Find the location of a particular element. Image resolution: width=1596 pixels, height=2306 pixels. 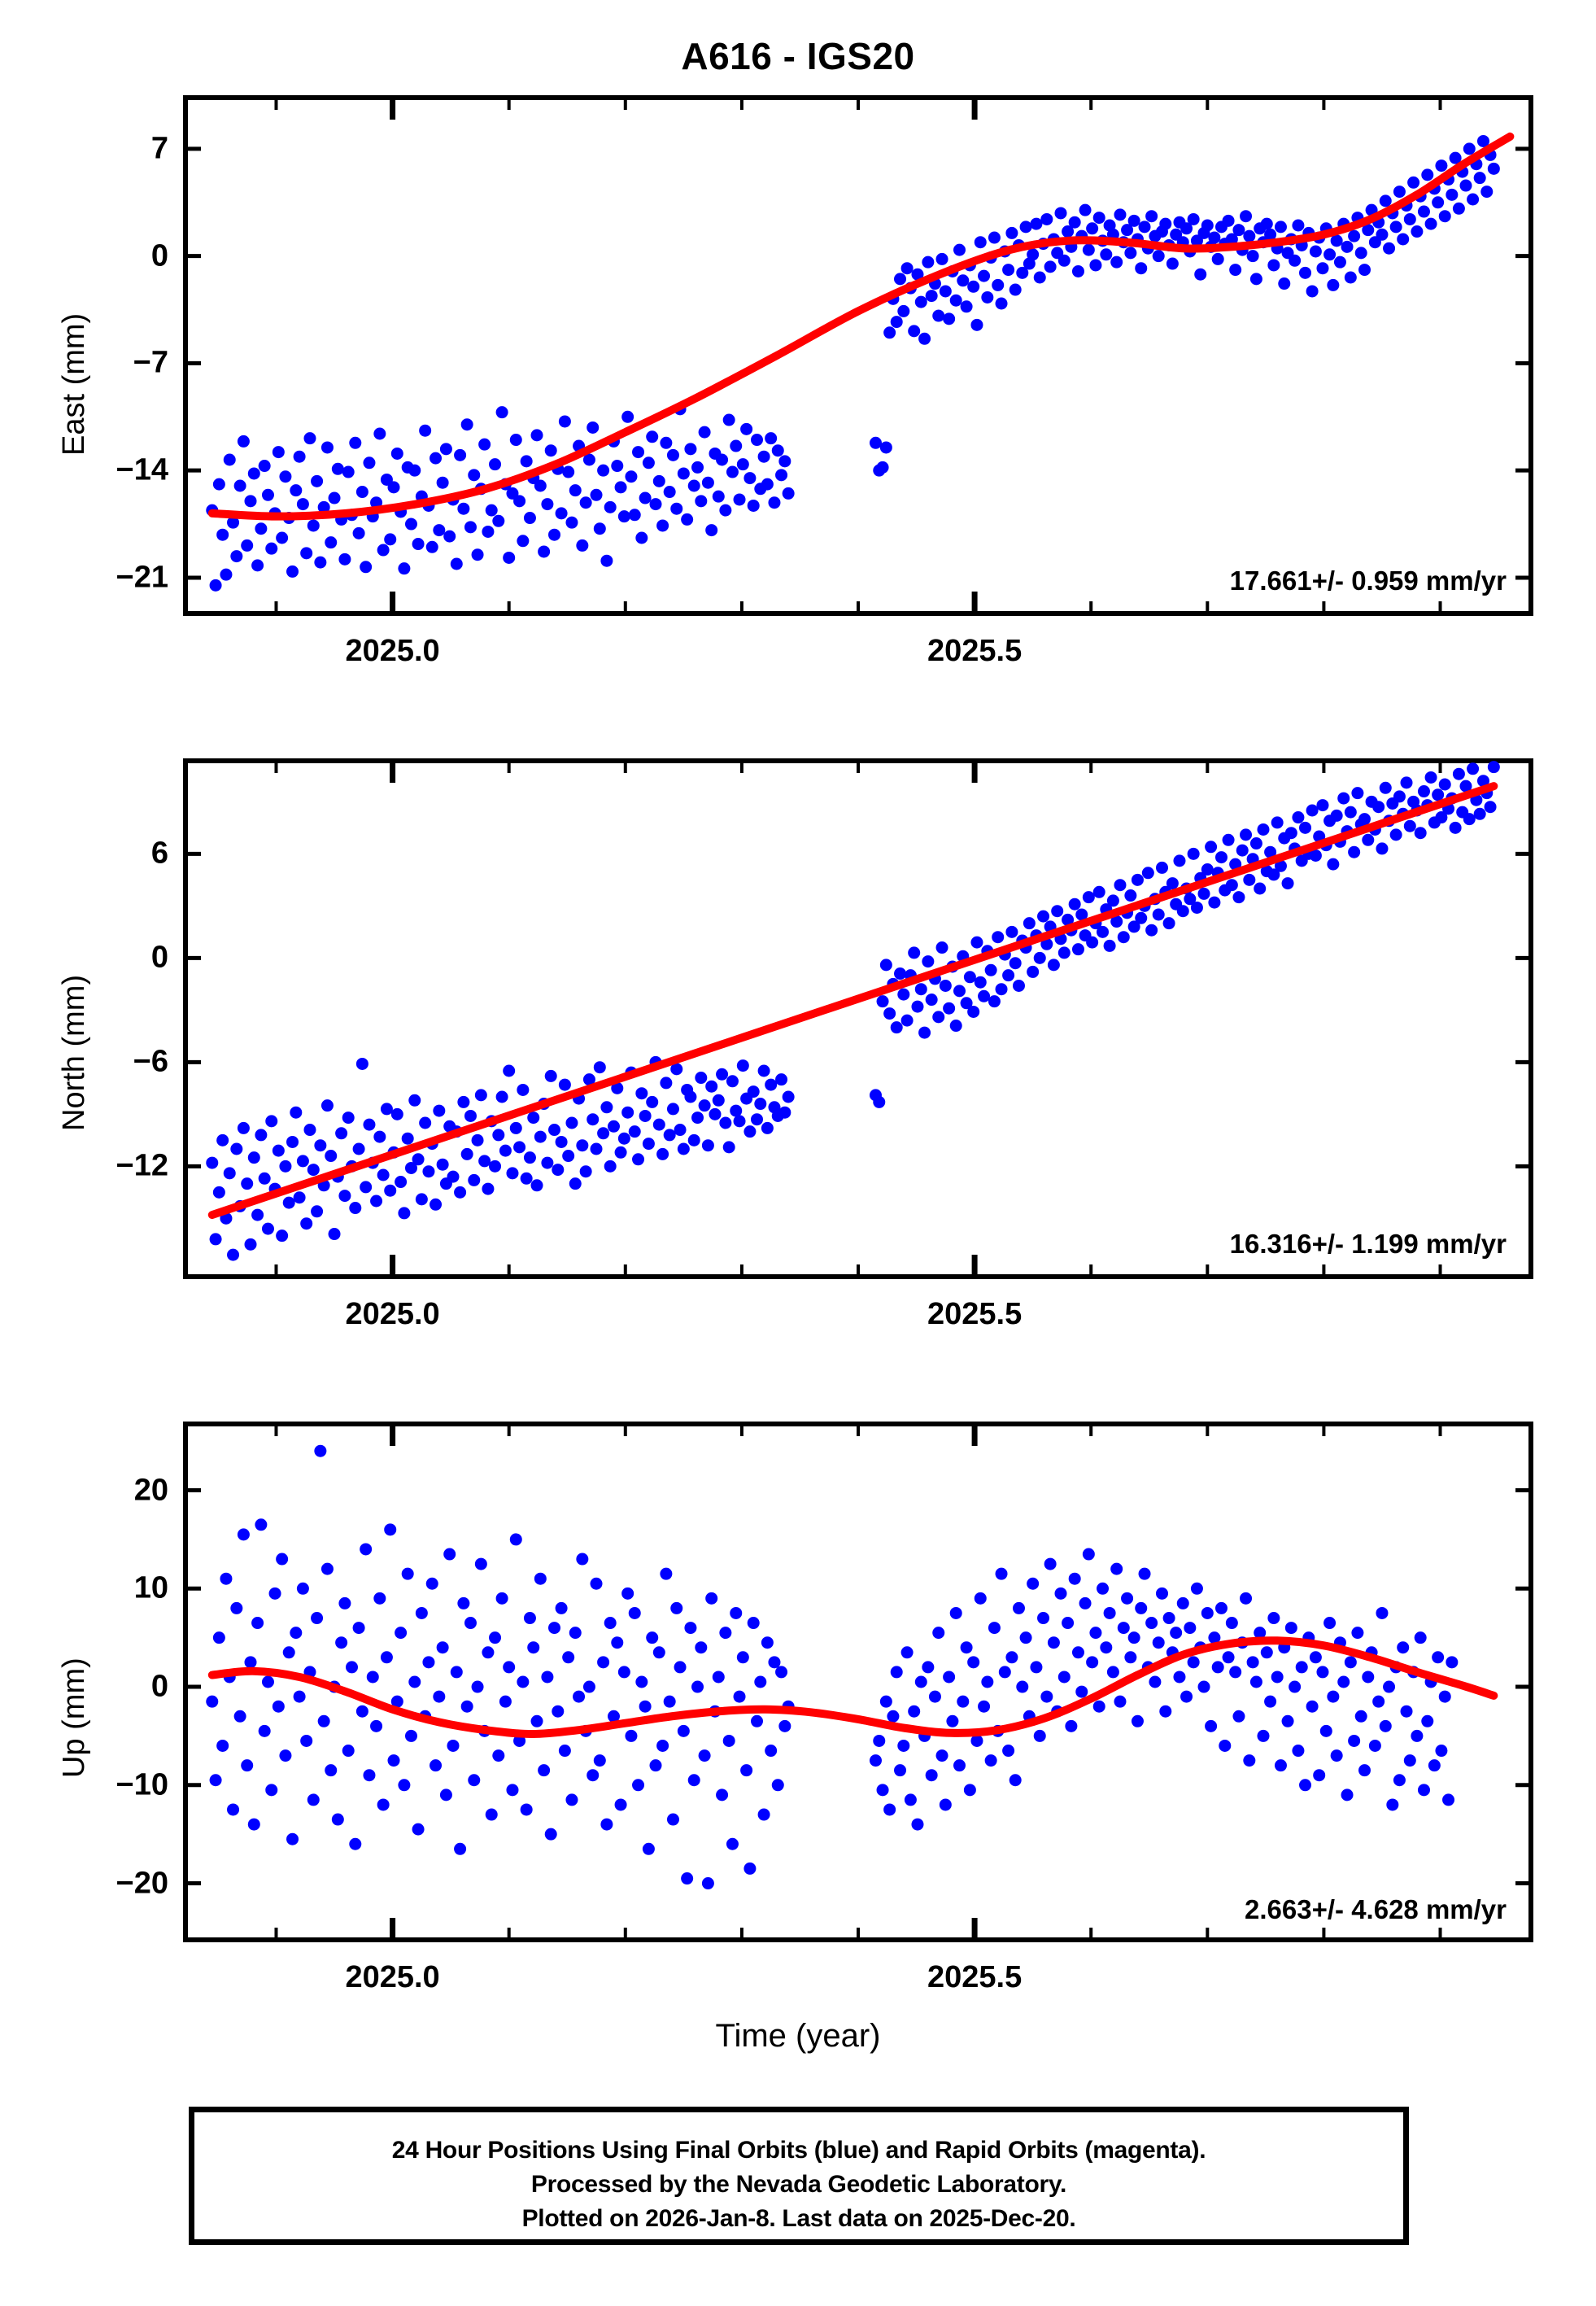

panel-up-ytick-label: 20 is located at coordinates (150, 1490).